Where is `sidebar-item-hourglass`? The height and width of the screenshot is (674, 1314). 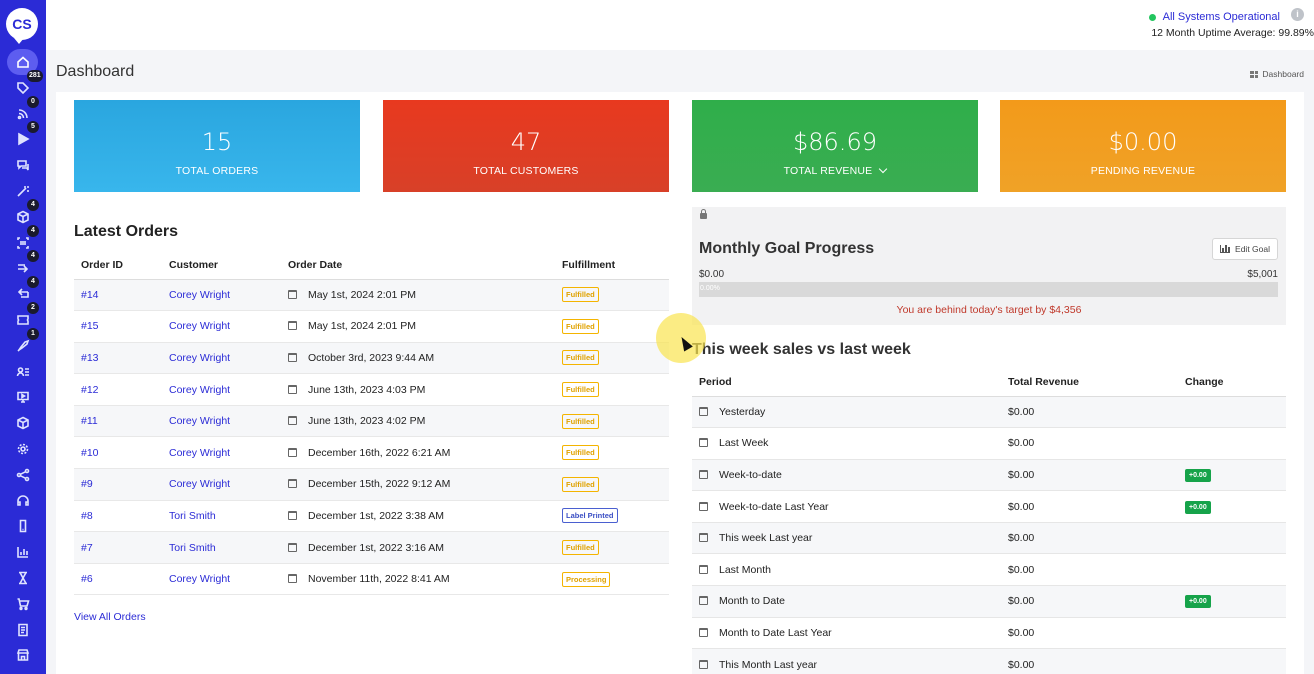 sidebar-item-hourglass is located at coordinates (23, 578).